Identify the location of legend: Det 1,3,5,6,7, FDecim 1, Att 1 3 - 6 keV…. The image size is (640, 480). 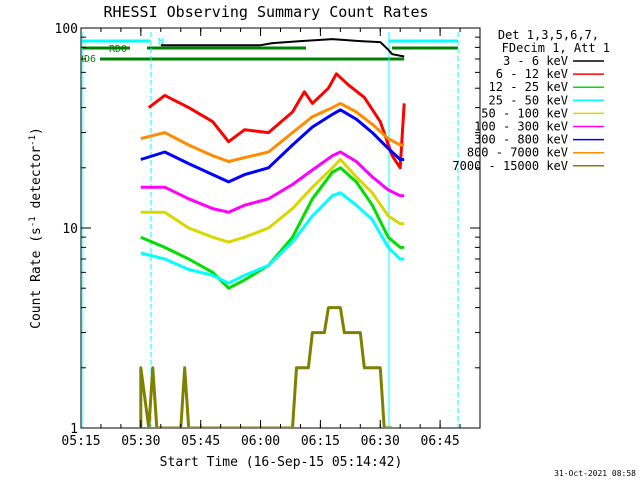
(531, 100).